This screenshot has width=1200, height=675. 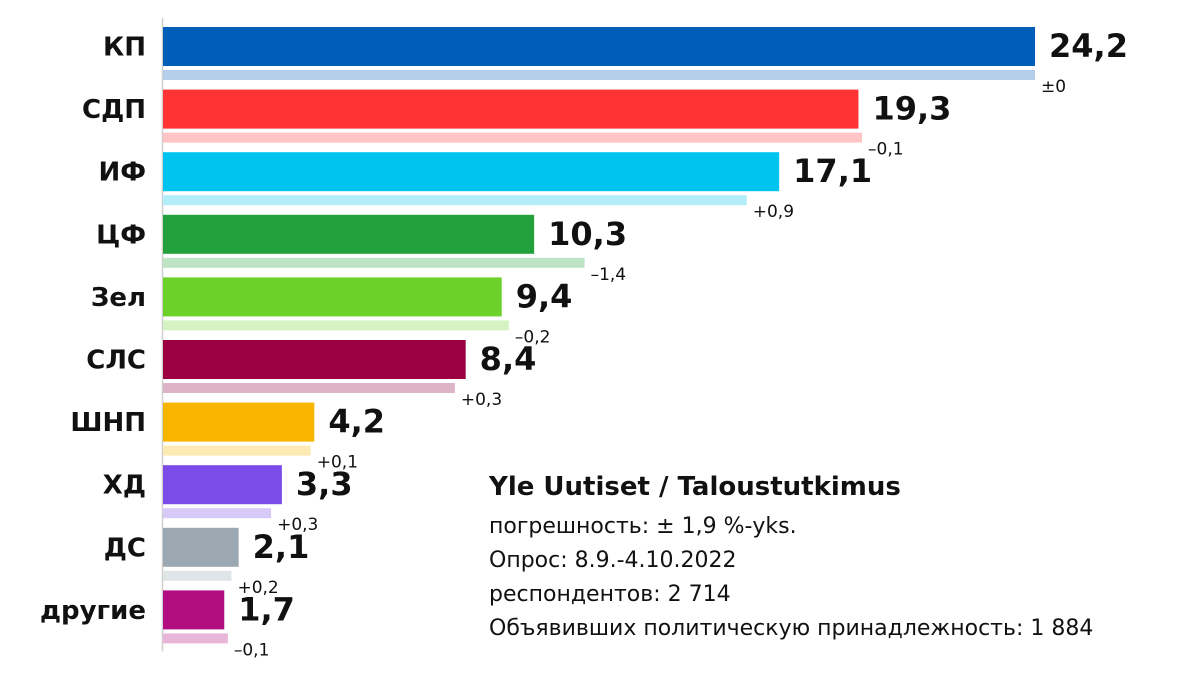 I want to click on value-label: 24,2, so click(x=1088, y=46).